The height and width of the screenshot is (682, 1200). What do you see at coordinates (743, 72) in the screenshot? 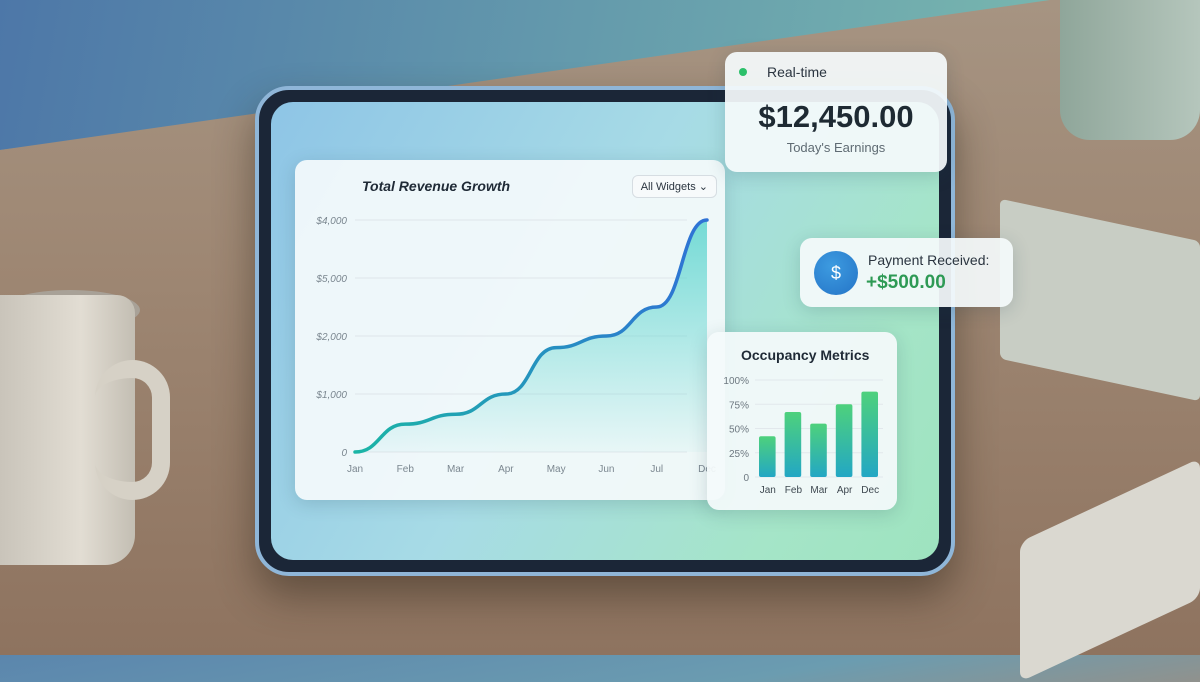
I see `status-dot-icon` at bounding box center [743, 72].